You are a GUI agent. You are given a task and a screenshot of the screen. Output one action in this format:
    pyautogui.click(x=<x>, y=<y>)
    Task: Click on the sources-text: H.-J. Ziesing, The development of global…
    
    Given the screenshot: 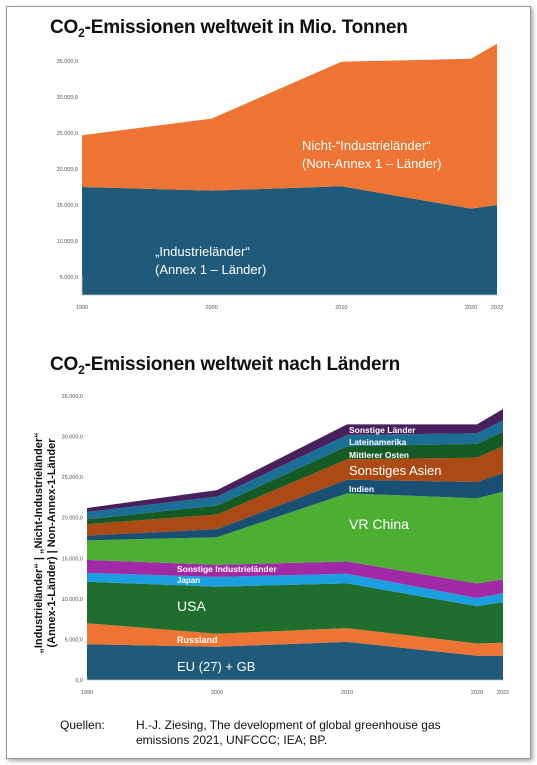 What is the action you would take?
    pyautogui.click(x=288, y=732)
    